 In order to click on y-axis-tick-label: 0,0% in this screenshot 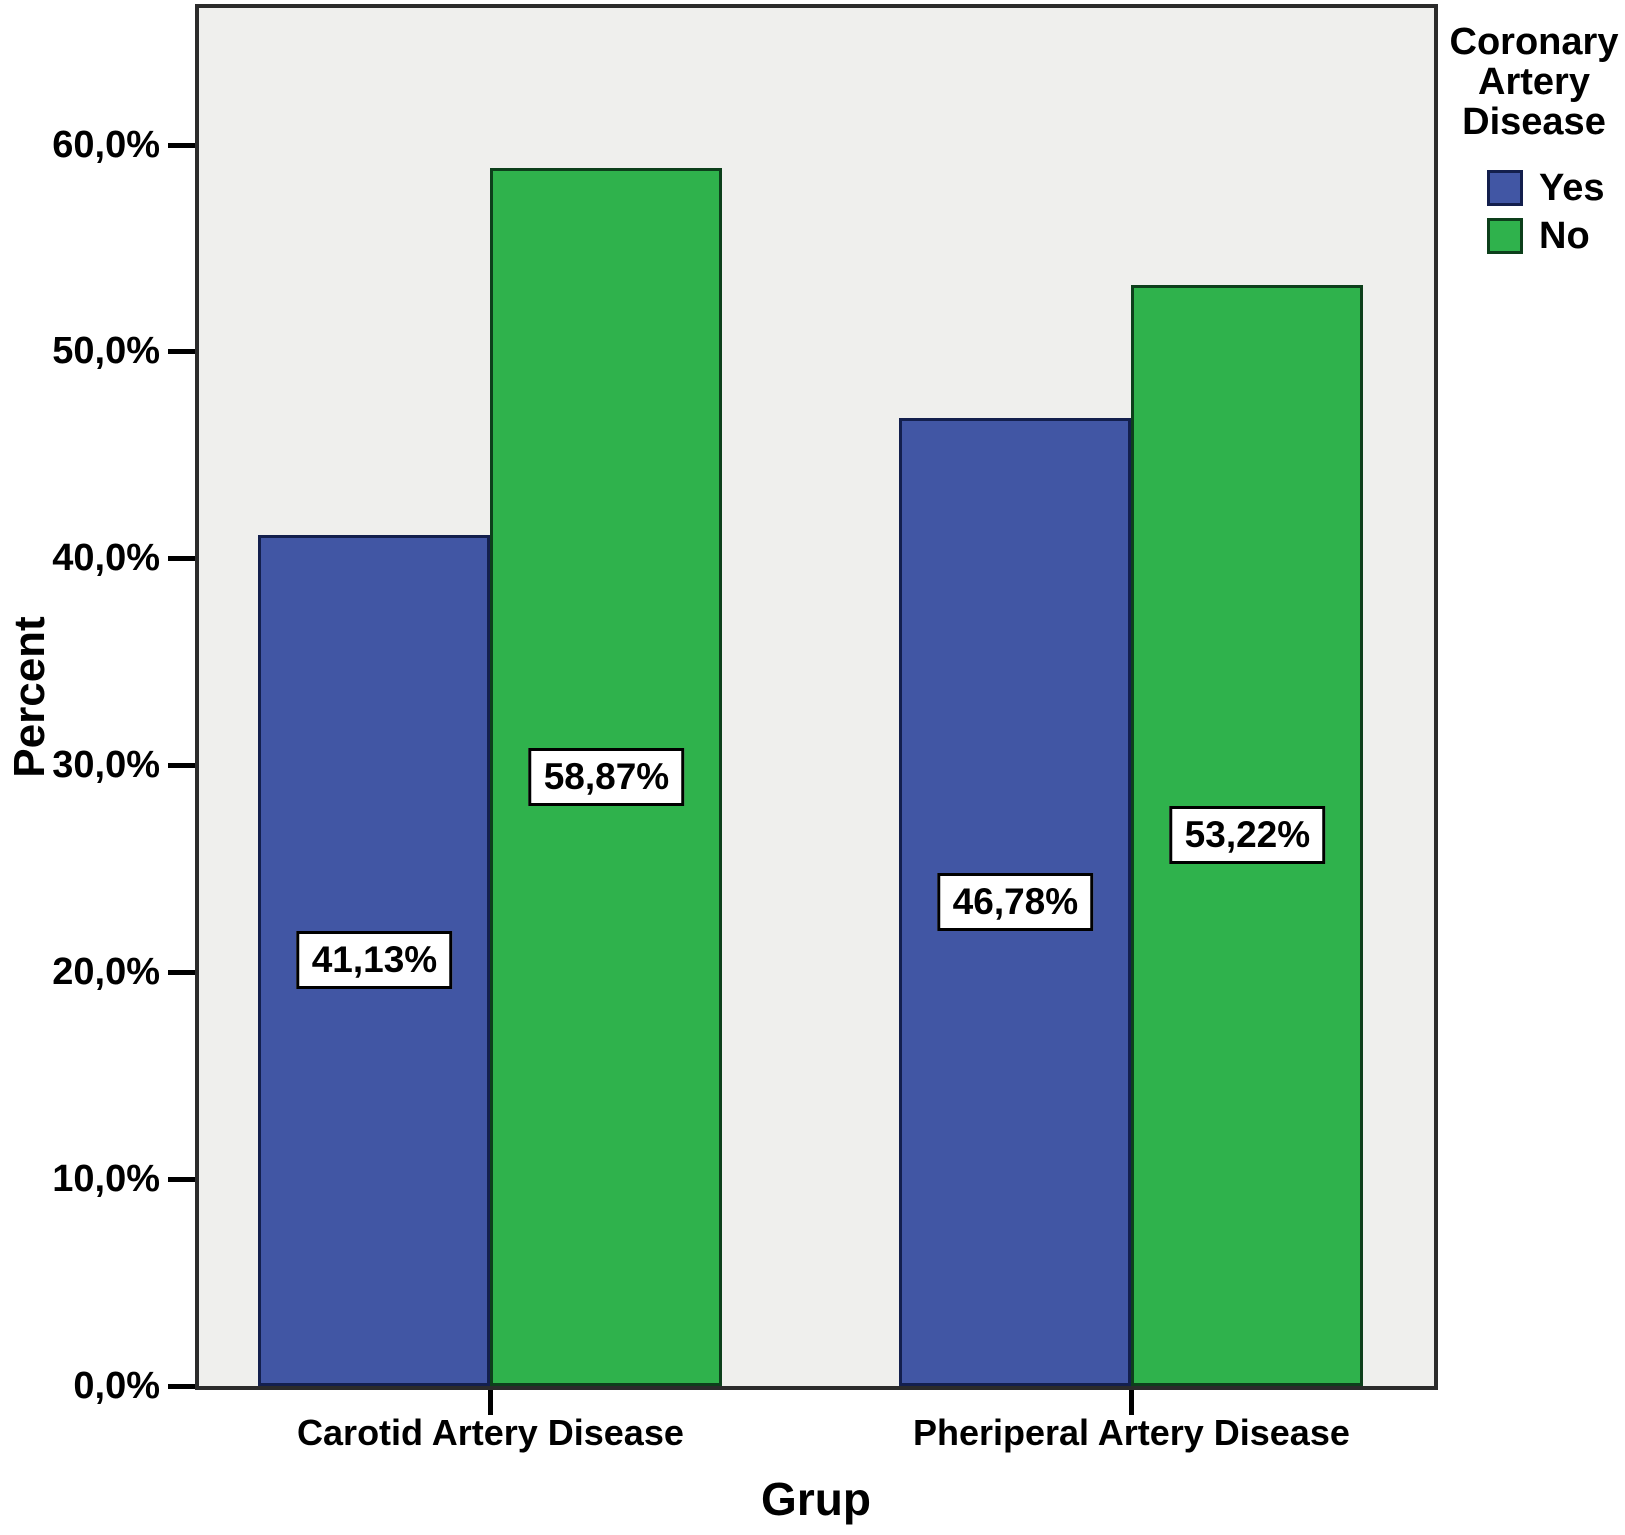, I will do `click(116, 1386)`.